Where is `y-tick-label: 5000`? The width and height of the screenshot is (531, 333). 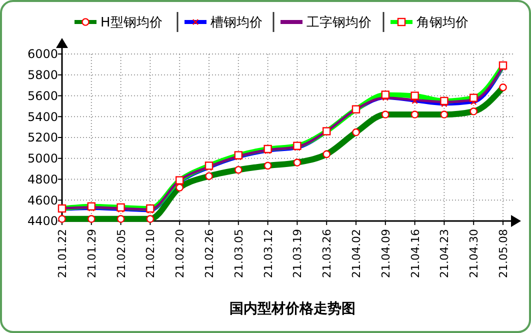
y-tick-label: 5000 is located at coordinates (42, 159).